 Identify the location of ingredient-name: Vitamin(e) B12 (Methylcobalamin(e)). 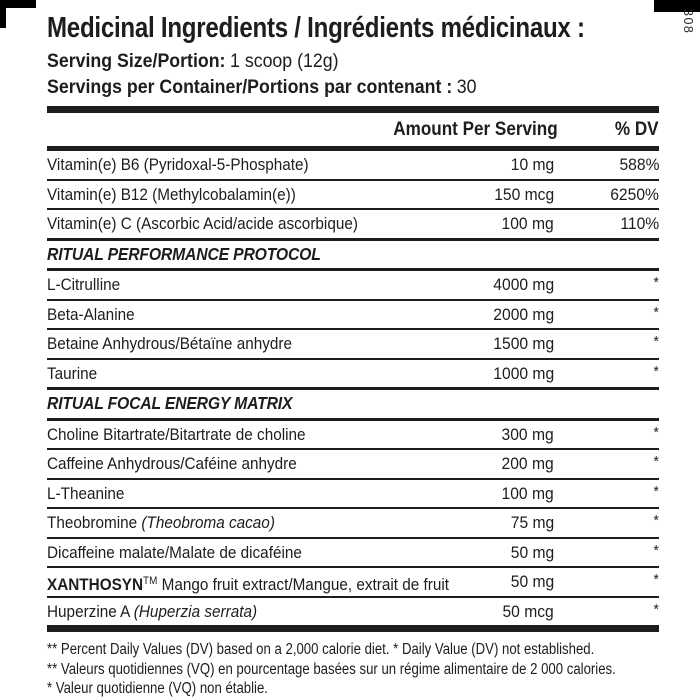
(171, 194).